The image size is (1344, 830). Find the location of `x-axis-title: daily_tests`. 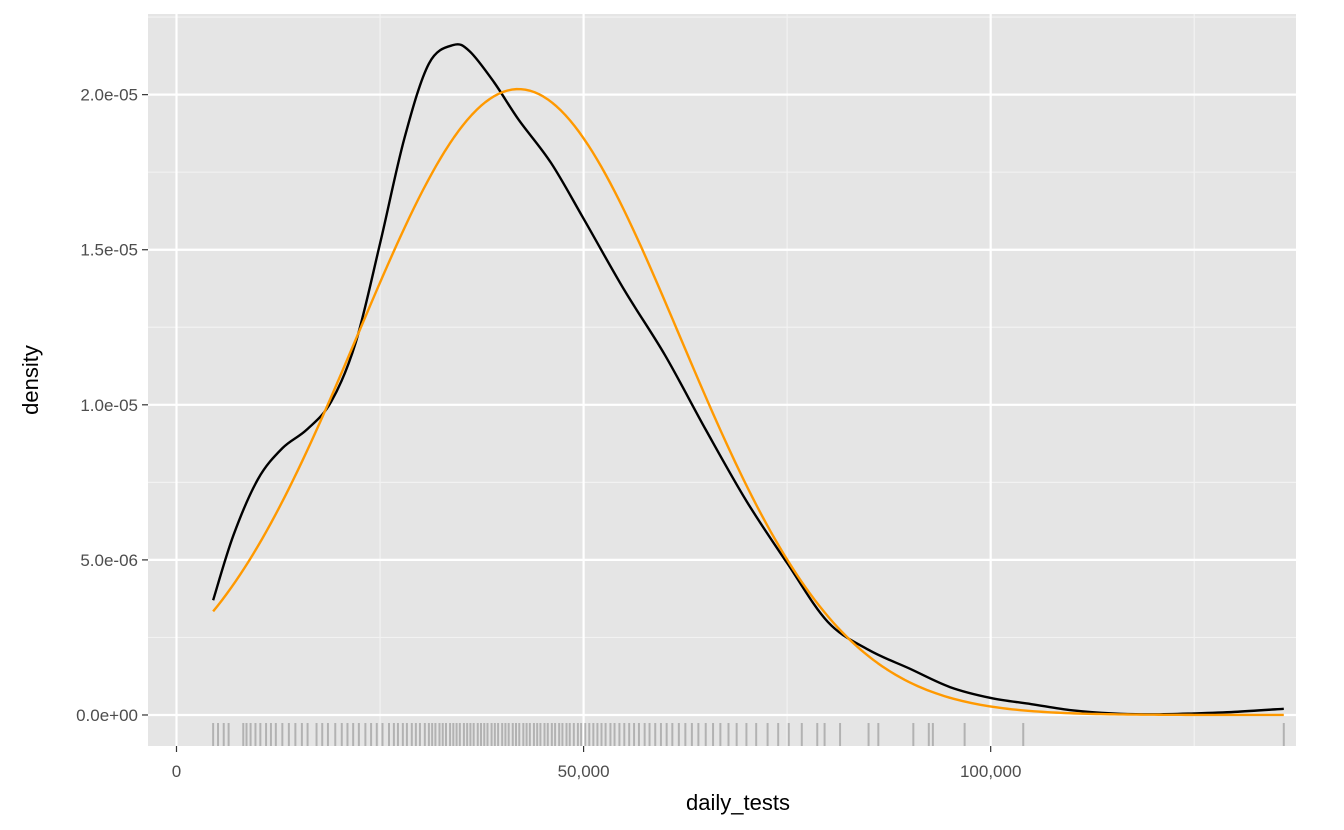

x-axis-title: daily_tests is located at coordinates (738, 802).